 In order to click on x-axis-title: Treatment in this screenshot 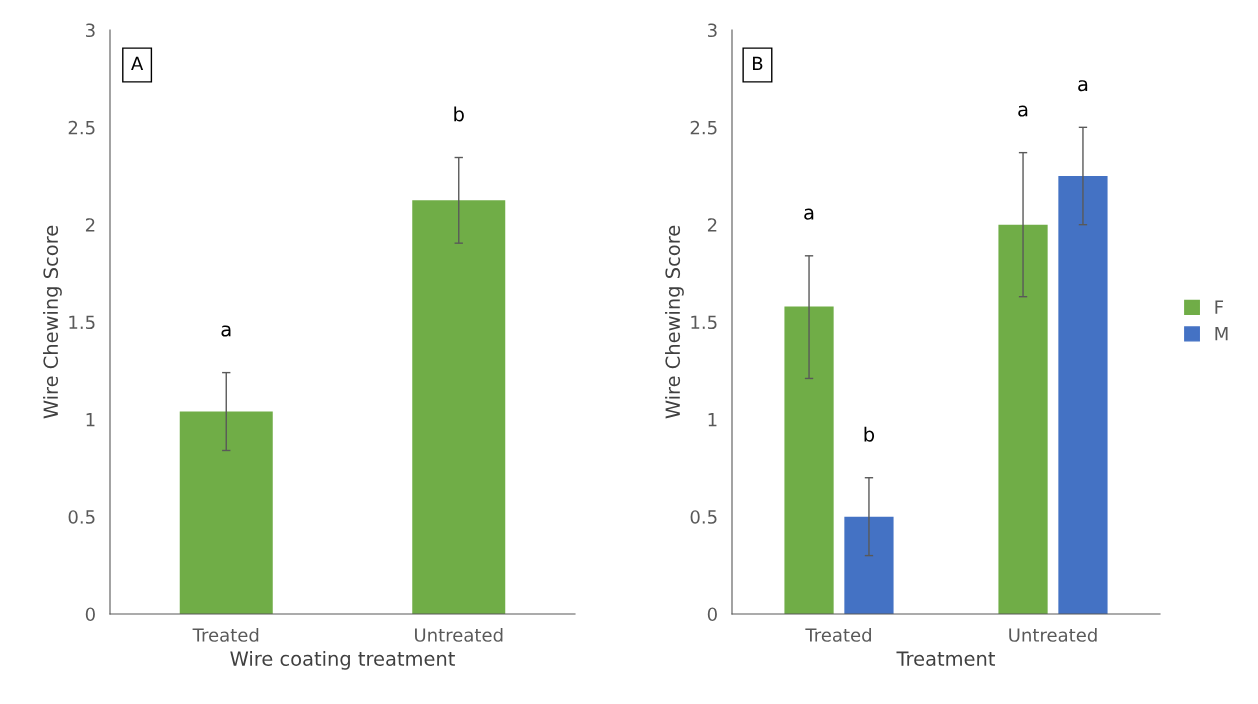, I will do `click(945, 658)`.